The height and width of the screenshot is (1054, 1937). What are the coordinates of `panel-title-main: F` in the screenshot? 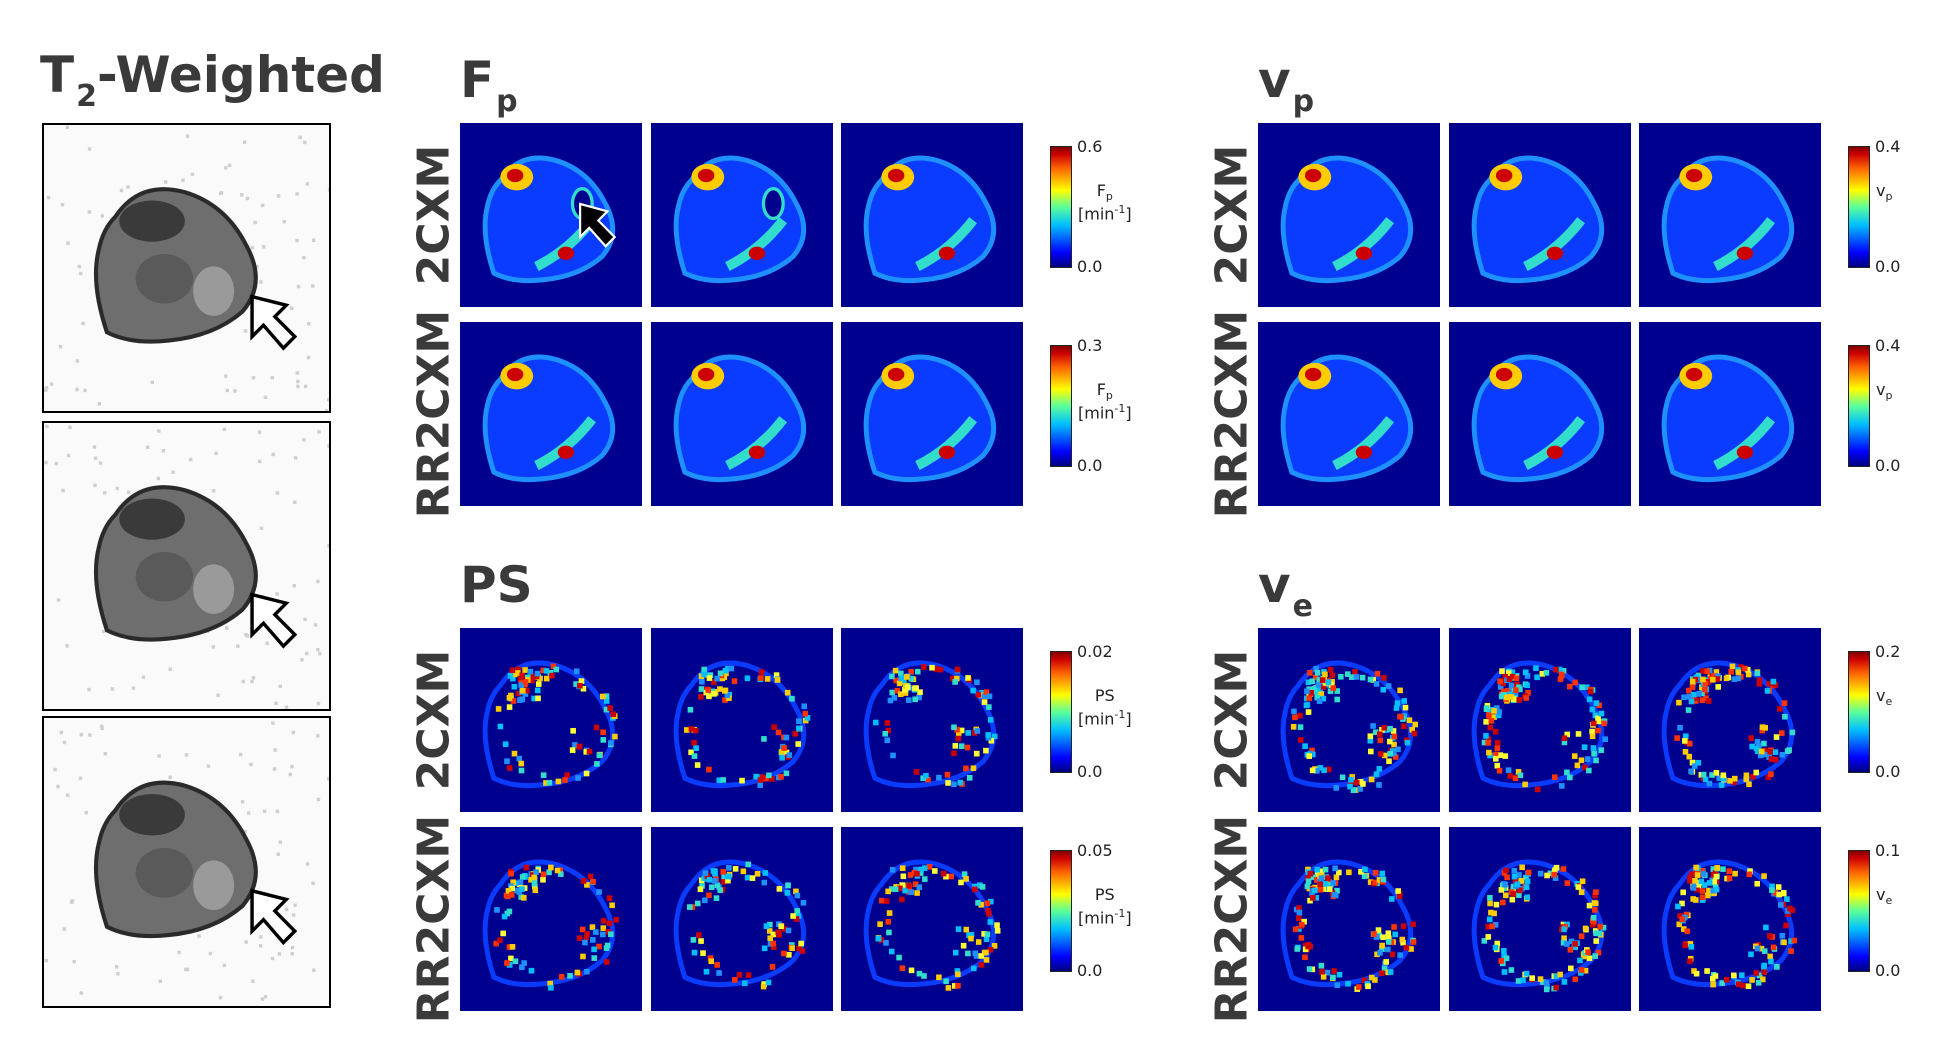 It's located at (477, 80).